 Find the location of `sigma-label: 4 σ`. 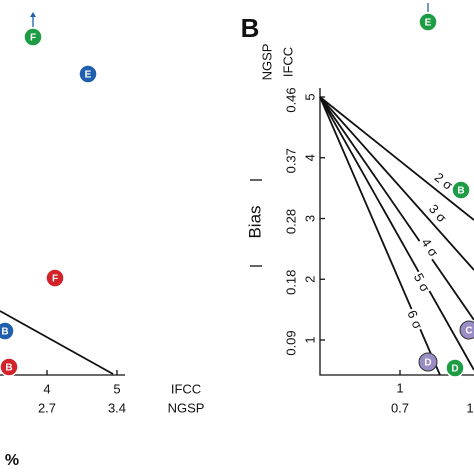

sigma-label: 4 σ is located at coordinates (429, 247).